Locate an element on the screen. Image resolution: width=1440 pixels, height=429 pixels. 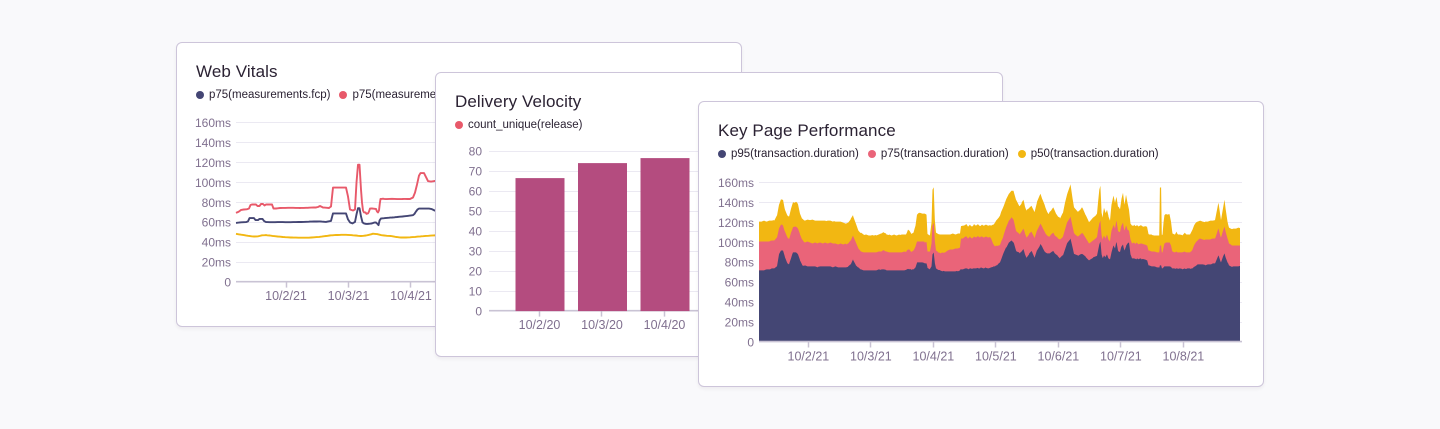
svg-text: 30 is located at coordinates (476, 251).